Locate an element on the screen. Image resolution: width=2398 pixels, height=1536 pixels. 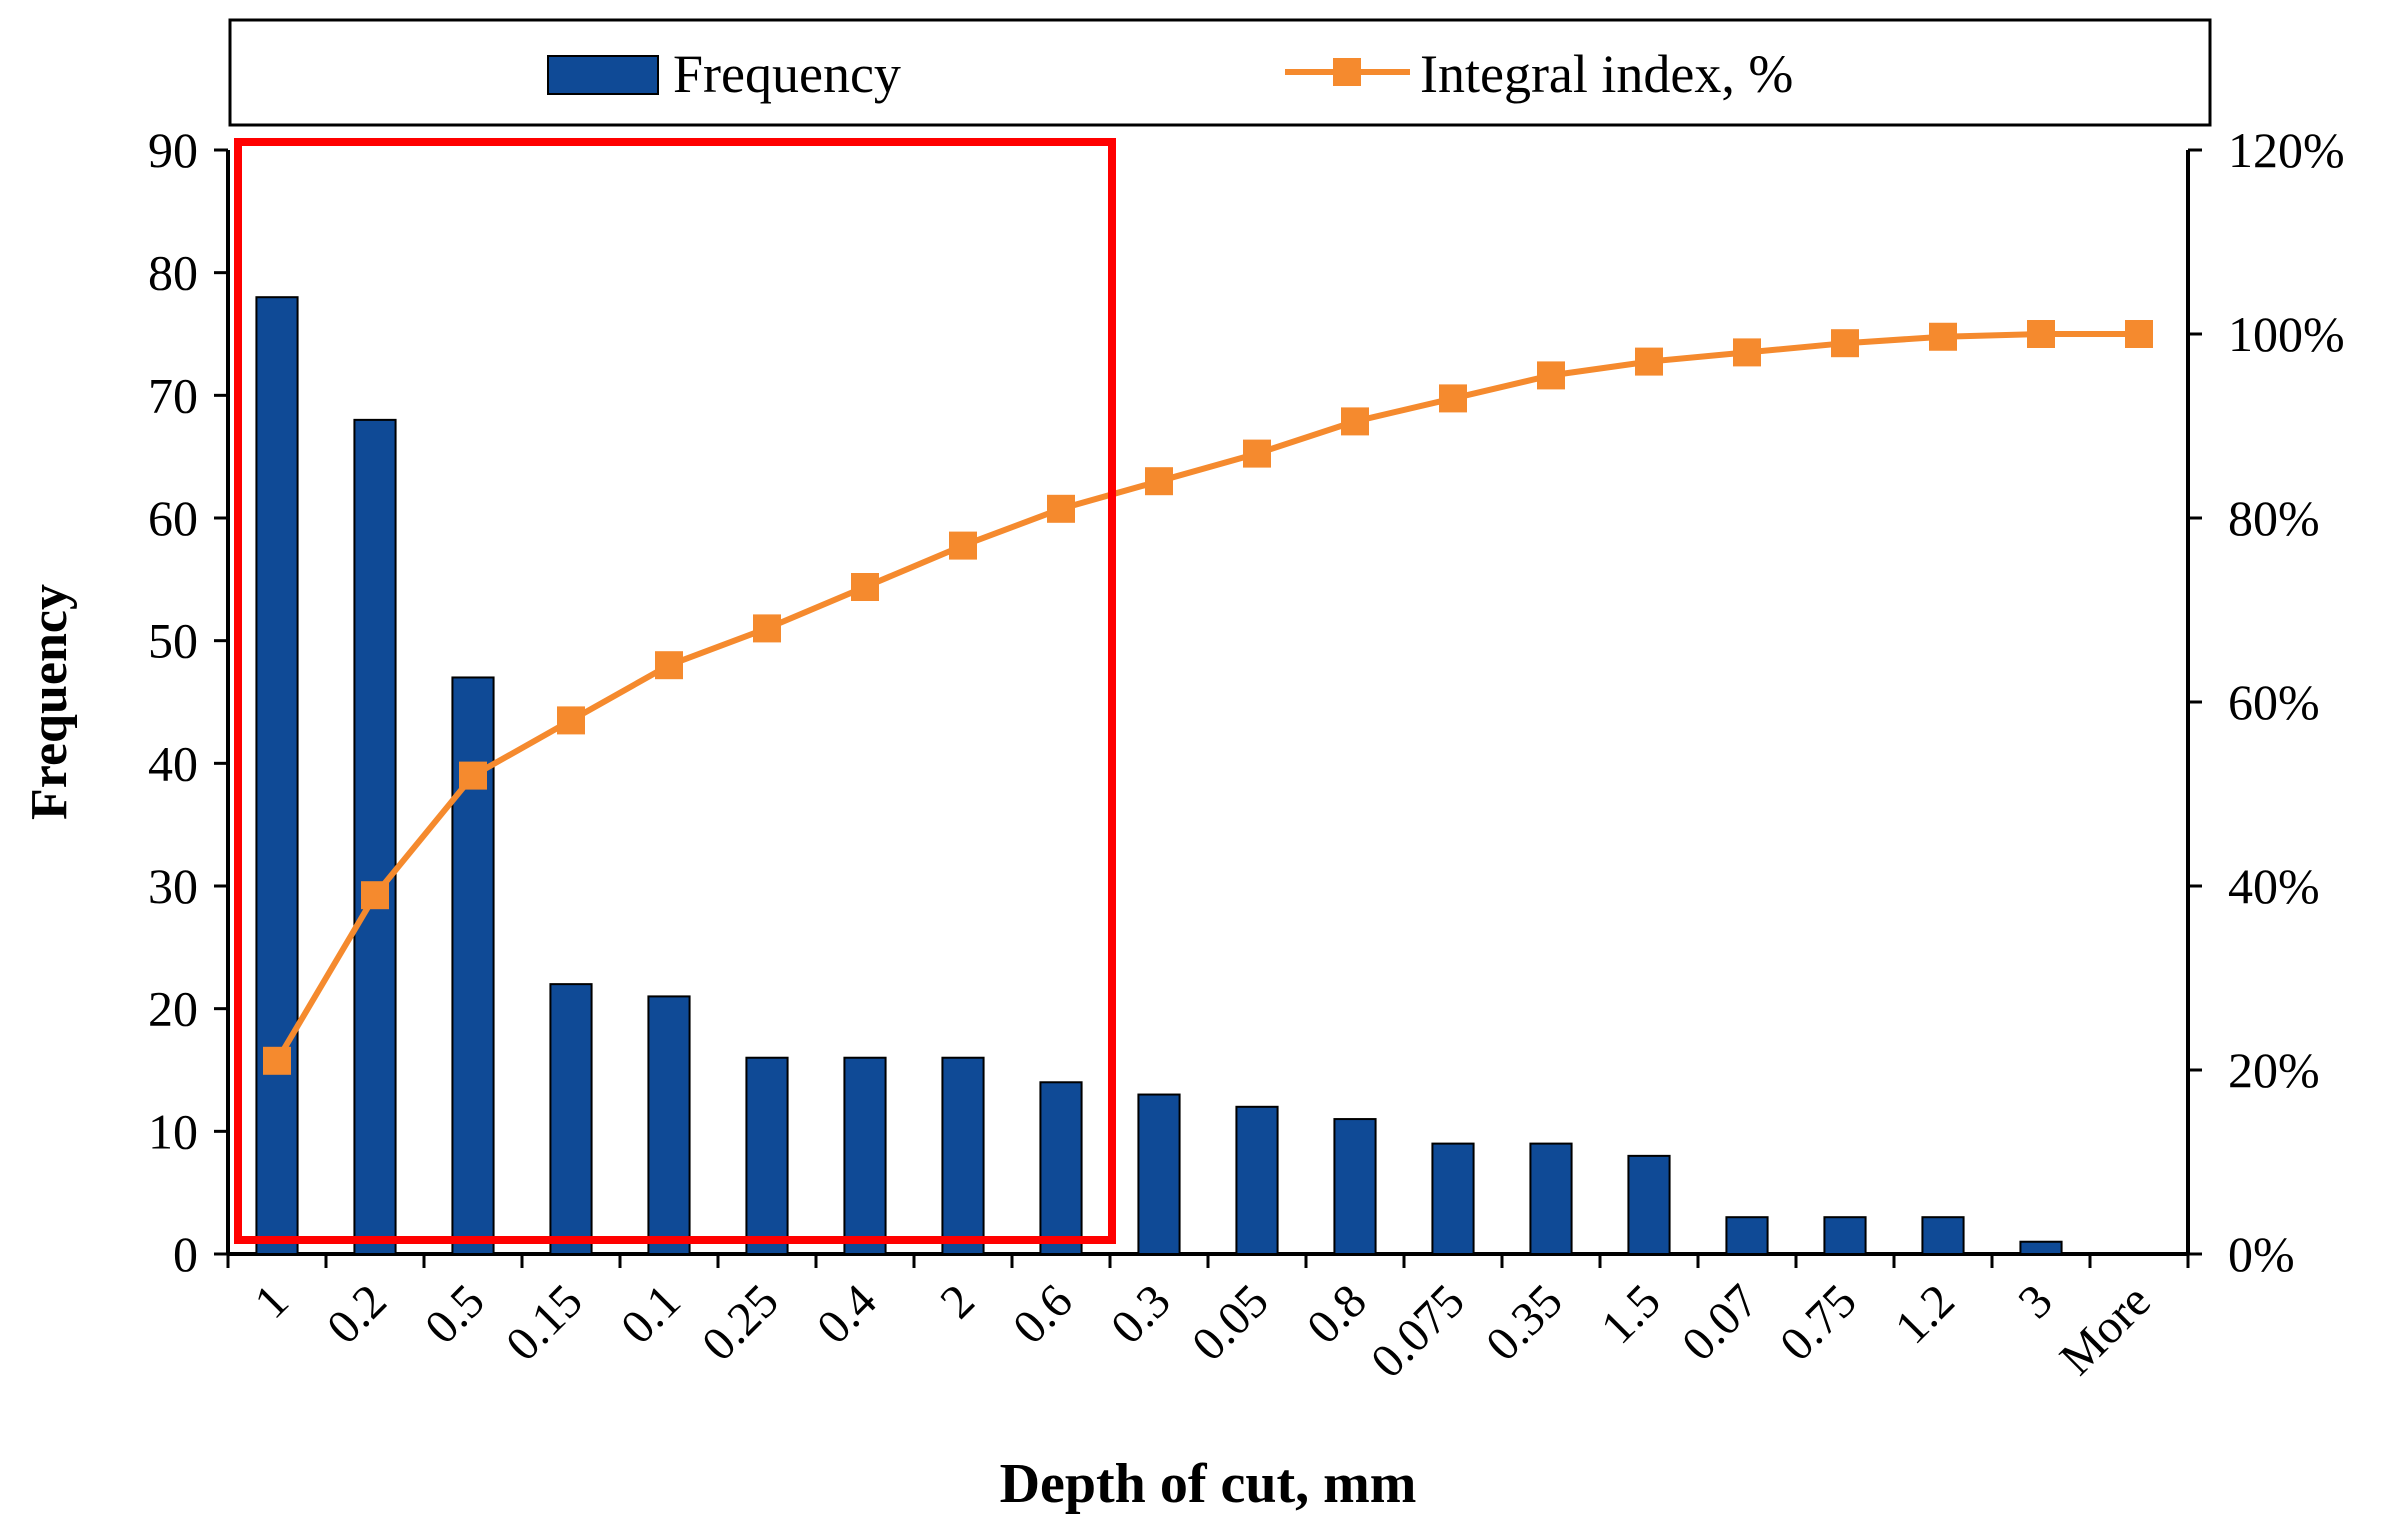
x-tick-label: 2 is located at coordinates (957, 1301).